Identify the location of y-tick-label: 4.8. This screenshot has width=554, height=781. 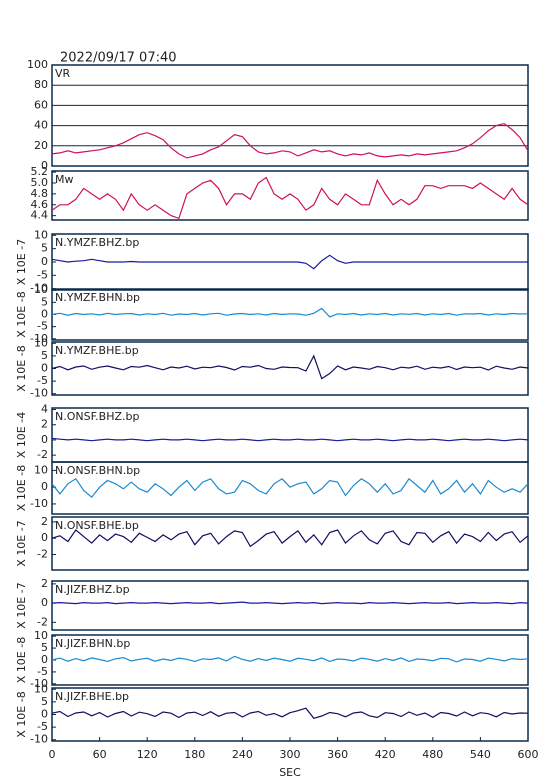
(40, 193).